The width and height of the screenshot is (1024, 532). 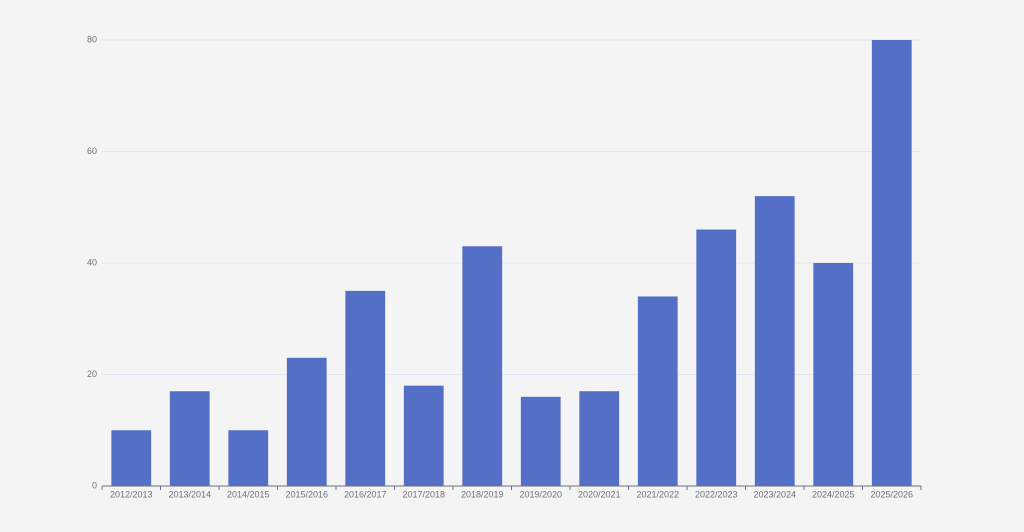 What do you see at coordinates (92, 39) in the screenshot?
I see `y-tick-label: 80` at bounding box center [92, 39].